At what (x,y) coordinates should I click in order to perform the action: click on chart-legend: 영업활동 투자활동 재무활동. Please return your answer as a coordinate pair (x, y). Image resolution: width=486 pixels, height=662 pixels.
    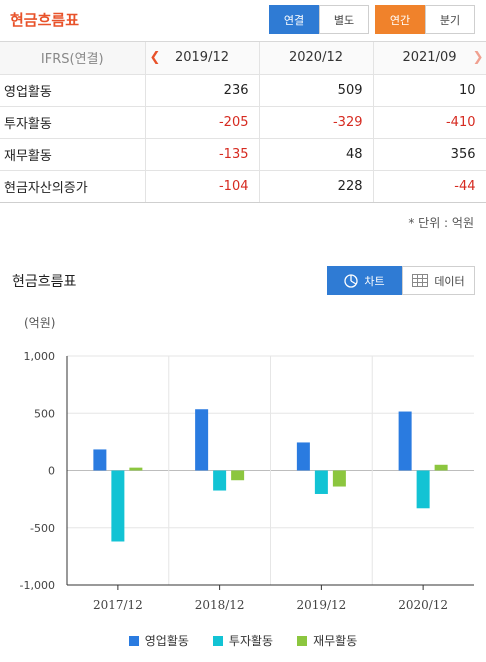
    Looking at the image, I should click on (243, 640).